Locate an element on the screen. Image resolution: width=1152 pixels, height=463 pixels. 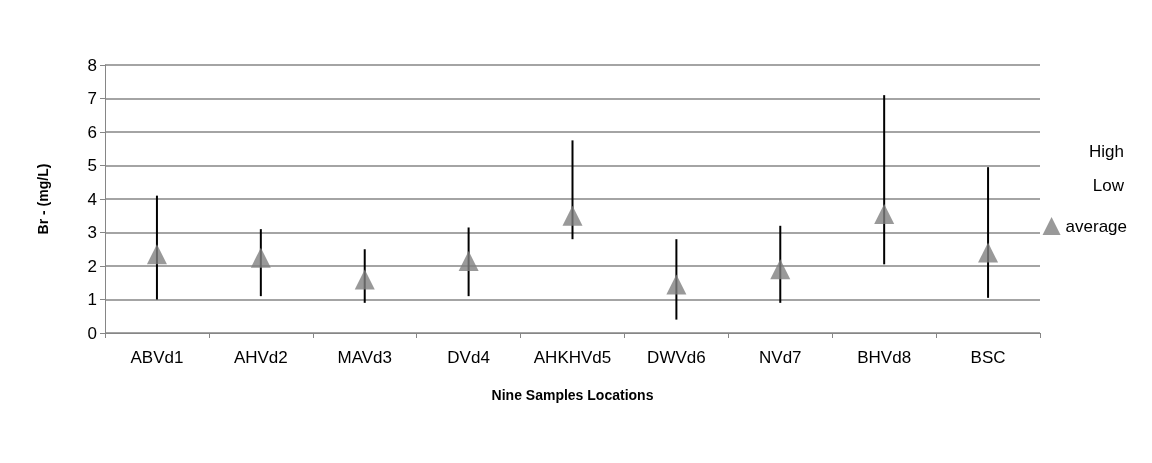
y-tick-label: 5 is located at coordinates (92, 165).